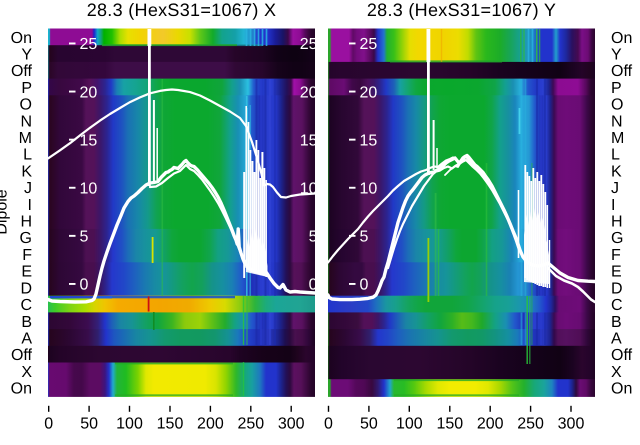 This screenshot has height=445, width=640. I want to click on svg-text: 28.3 (HexS31=1067) X, so click(182, 10).